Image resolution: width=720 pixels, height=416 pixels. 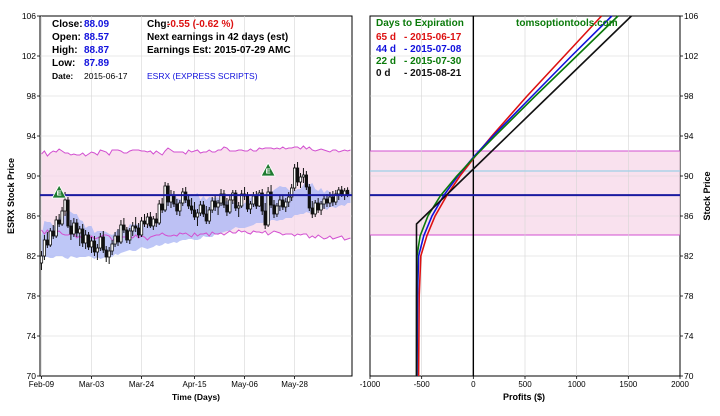 I want to click on left-y-tick-label: 106, so click(x=29, y=16).